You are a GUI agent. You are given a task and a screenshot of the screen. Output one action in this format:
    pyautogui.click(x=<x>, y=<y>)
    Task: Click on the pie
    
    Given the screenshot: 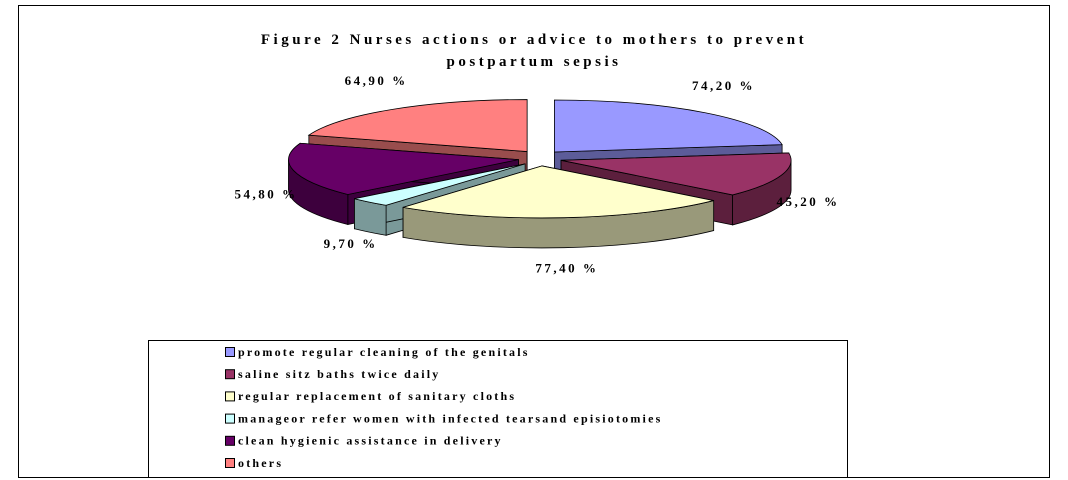 What is the action you would take?
    pyautogui.click(x=540, y=174)
    